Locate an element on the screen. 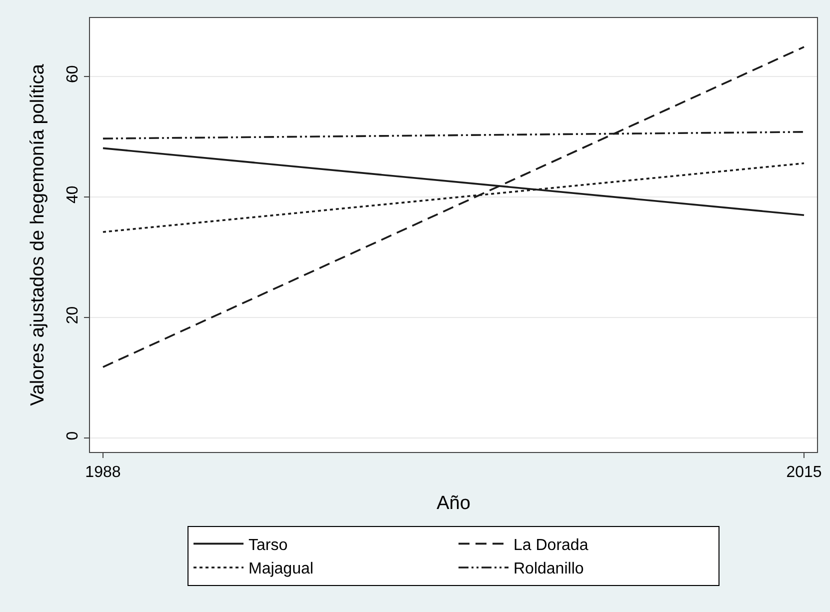  x-tick-label: 1988 is located at coordinates (103, 473).